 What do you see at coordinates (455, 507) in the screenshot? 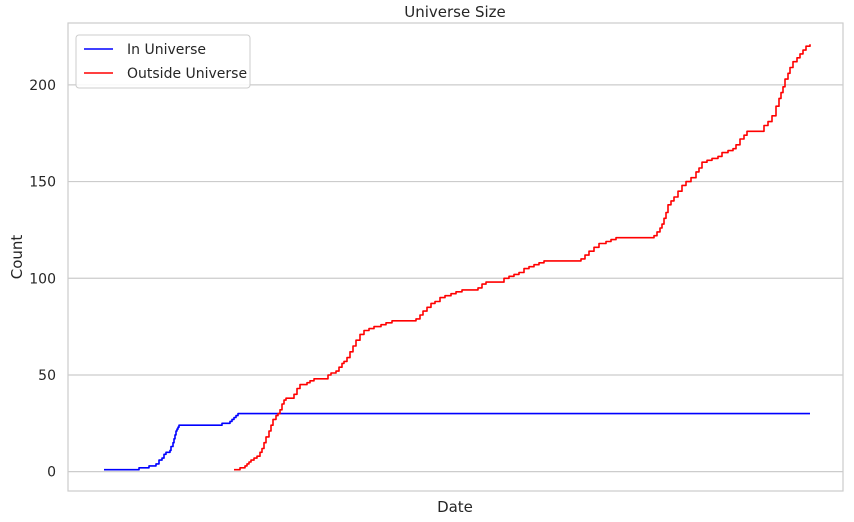
I see `x-axis-label: Date` at bounding box center [455, 507].